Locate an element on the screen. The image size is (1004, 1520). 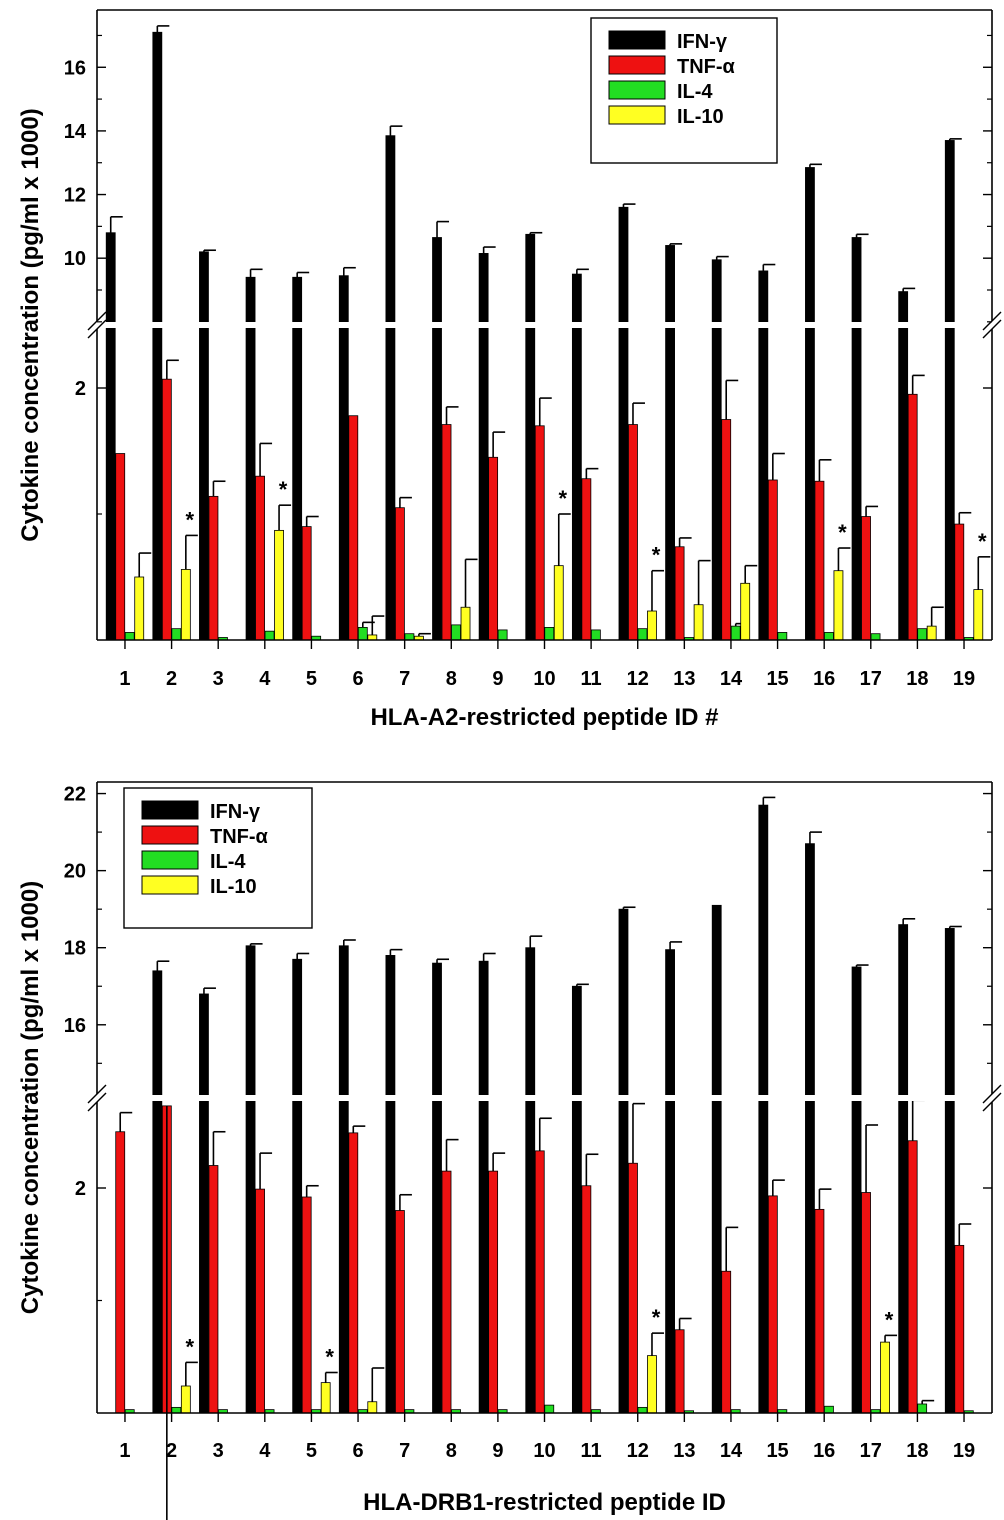
axis-break-gap is located at coordinates (544, 1098).